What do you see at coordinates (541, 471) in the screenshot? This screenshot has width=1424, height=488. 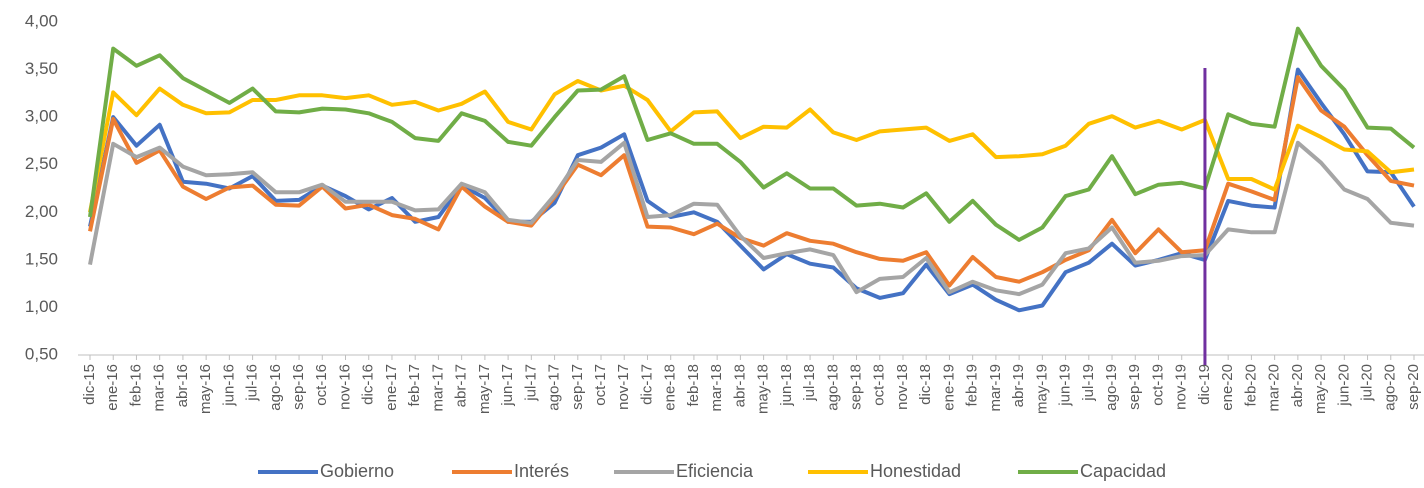 I see `legend-label: Interés` at bounding box center [541, 471].